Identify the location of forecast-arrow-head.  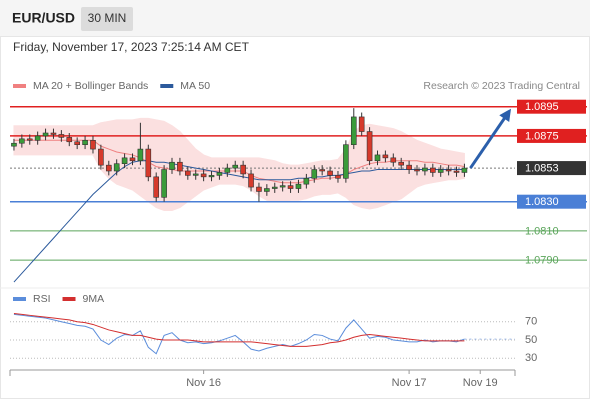
(505, 115).